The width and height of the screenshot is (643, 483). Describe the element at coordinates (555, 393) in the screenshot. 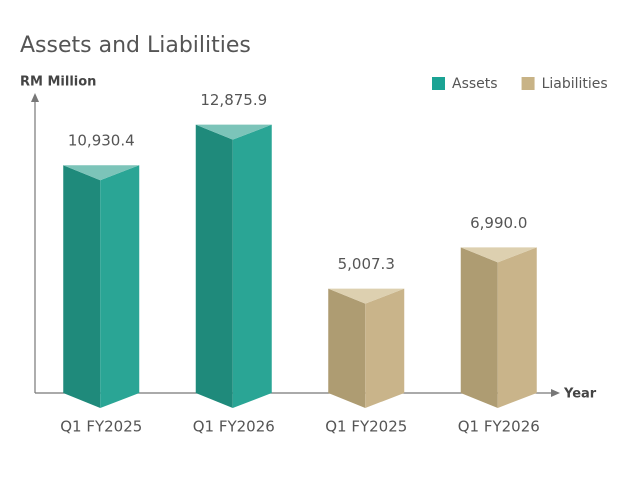

I see `x-axis-arrow` at that location.